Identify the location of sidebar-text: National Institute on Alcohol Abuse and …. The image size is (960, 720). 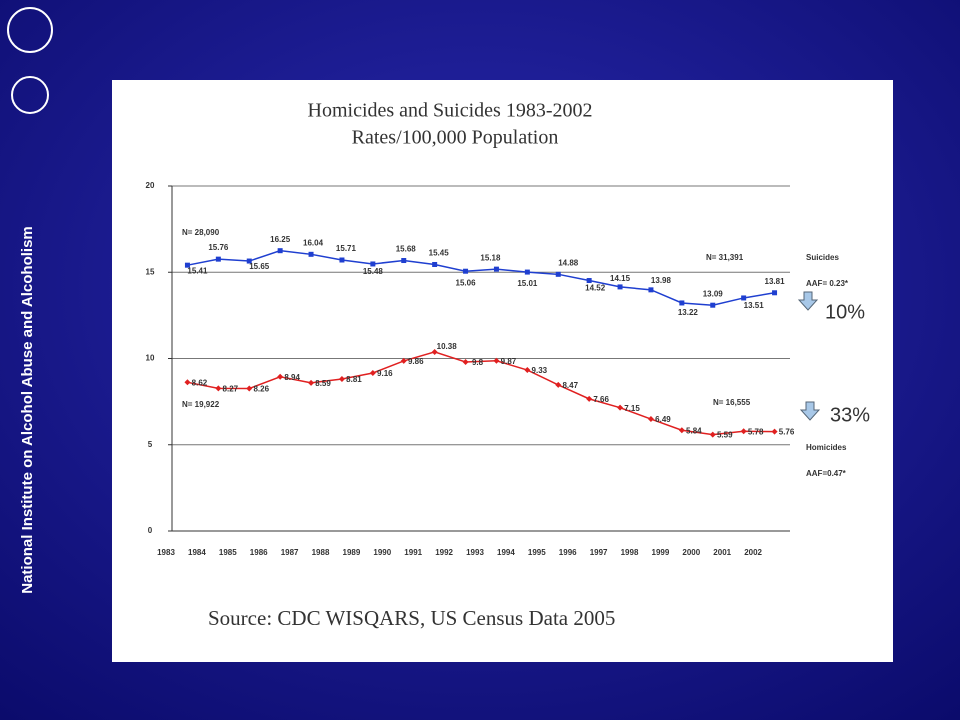
(27, 410).